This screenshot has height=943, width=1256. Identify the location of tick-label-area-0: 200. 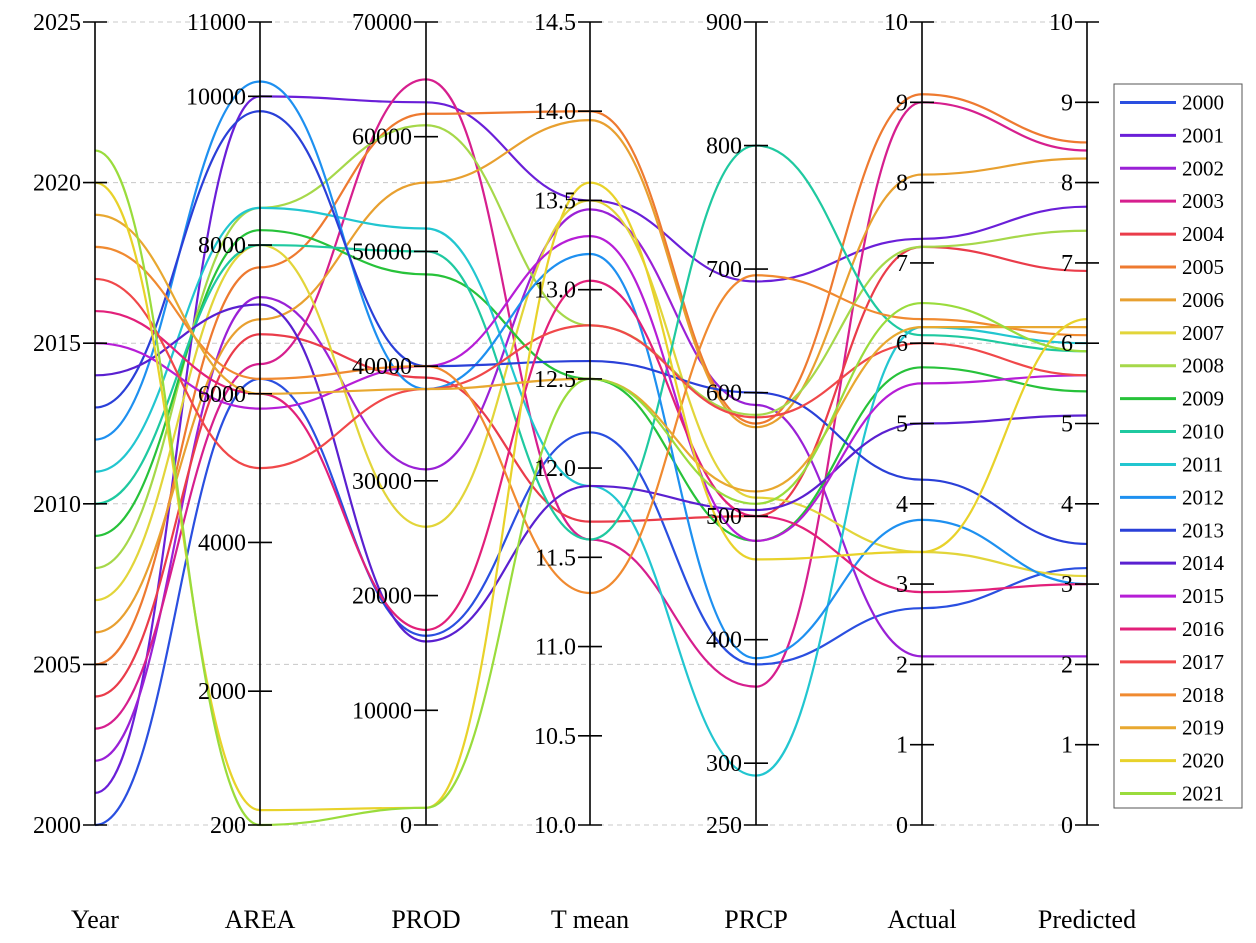
(228, 826).